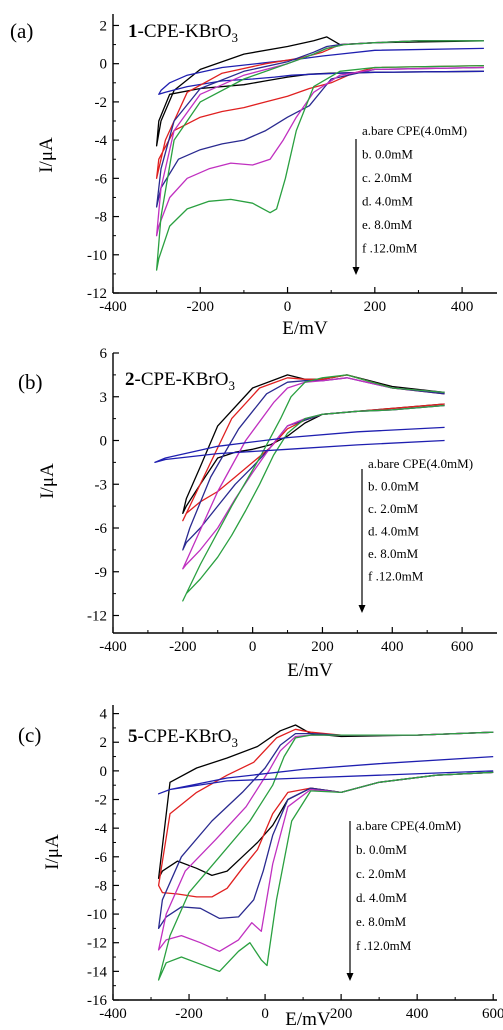  Describe the element at coordinates (97, 972) in the screenshot. I see `y-tick-label: -14` at that location.